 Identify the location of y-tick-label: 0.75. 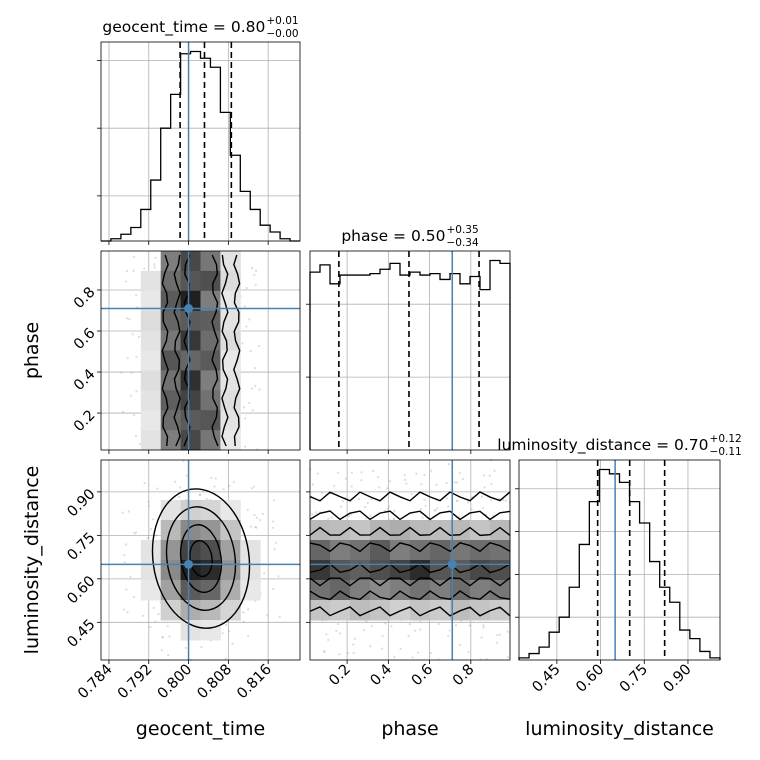
(82, 547).